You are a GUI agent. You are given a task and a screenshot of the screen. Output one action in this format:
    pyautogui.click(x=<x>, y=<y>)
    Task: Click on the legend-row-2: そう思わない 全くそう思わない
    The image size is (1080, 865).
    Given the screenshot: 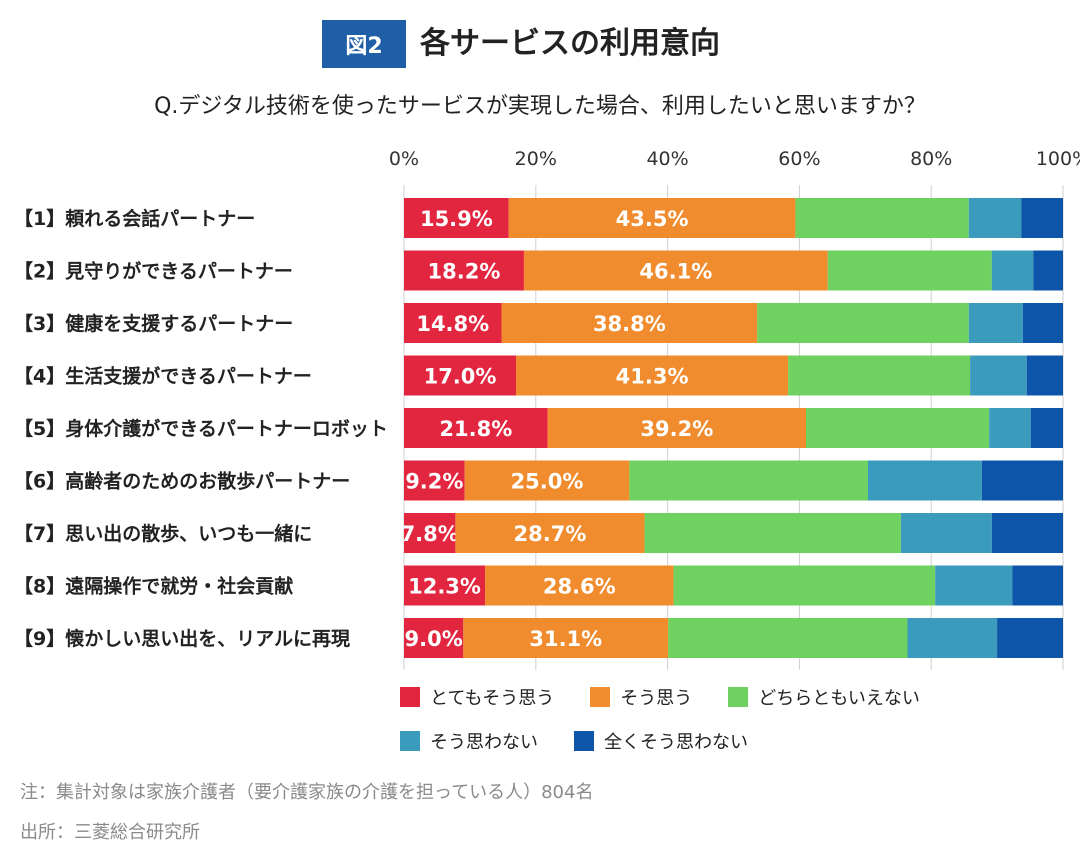 What is the action you would take?
    pyautogui.click(x=660, y=741)
    